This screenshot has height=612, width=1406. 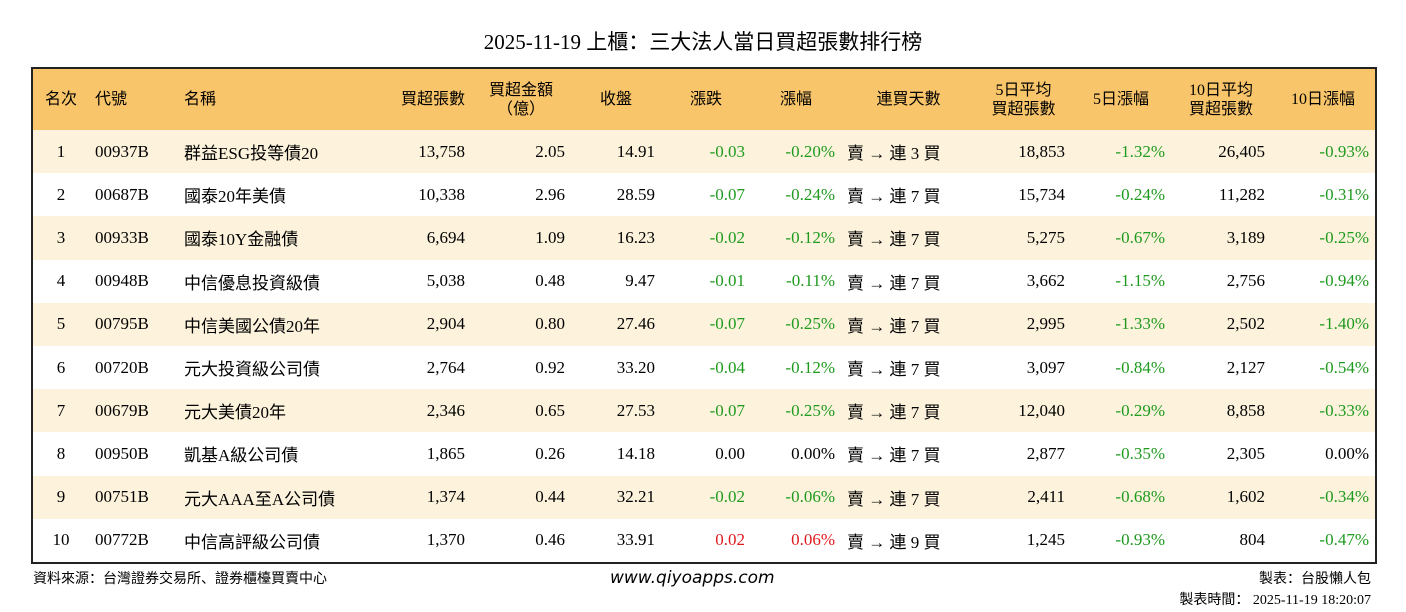 What do you see at coordinates (61, 367) in the screenshot?
I see `cell: 6` at bounding box center [61, 367].